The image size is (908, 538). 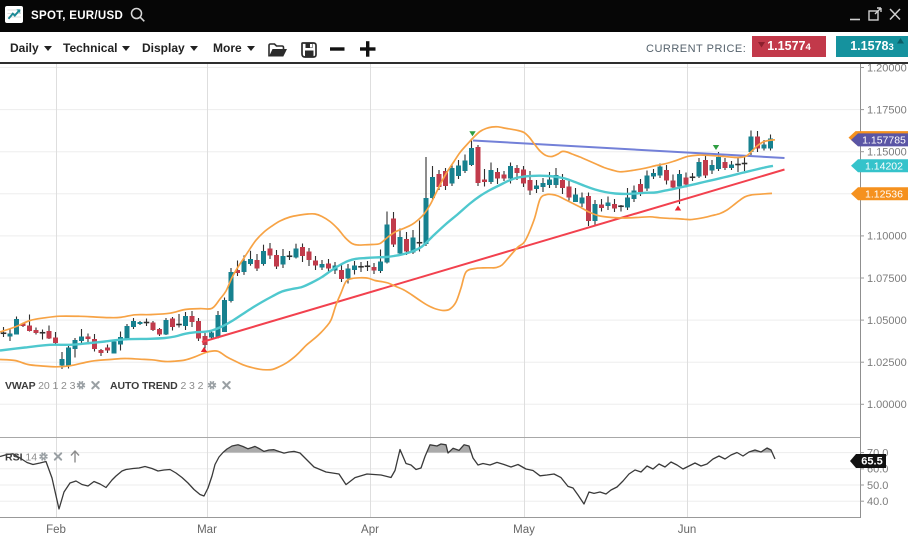 I want to click on svg-text: 1.17500, so click(x=887, y=110).